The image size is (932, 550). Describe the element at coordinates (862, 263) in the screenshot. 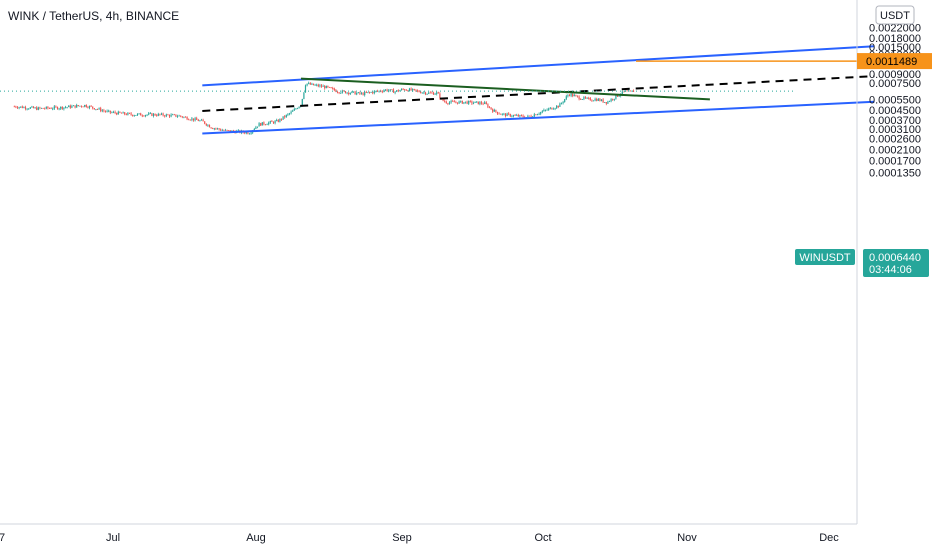

I see `current-price-tag: WINUSDT 0.0006440 03:44:06` at that location.